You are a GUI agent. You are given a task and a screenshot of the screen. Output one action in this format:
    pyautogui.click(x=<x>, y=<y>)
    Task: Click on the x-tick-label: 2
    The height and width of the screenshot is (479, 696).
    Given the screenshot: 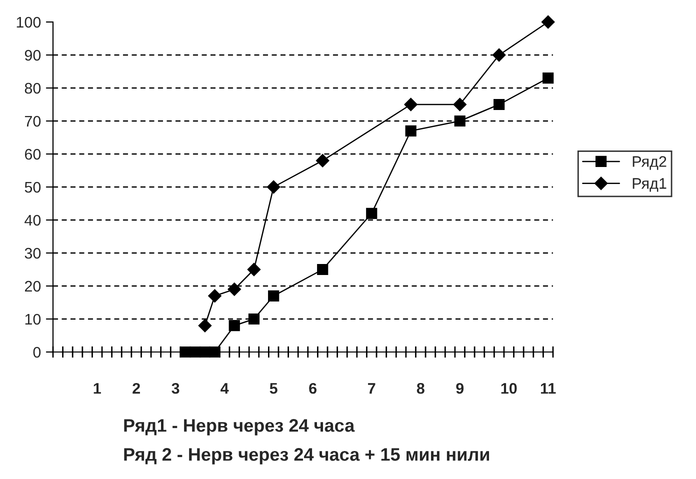 What is the action you would take?
    pyautogui.click(x=136, y=388)
    